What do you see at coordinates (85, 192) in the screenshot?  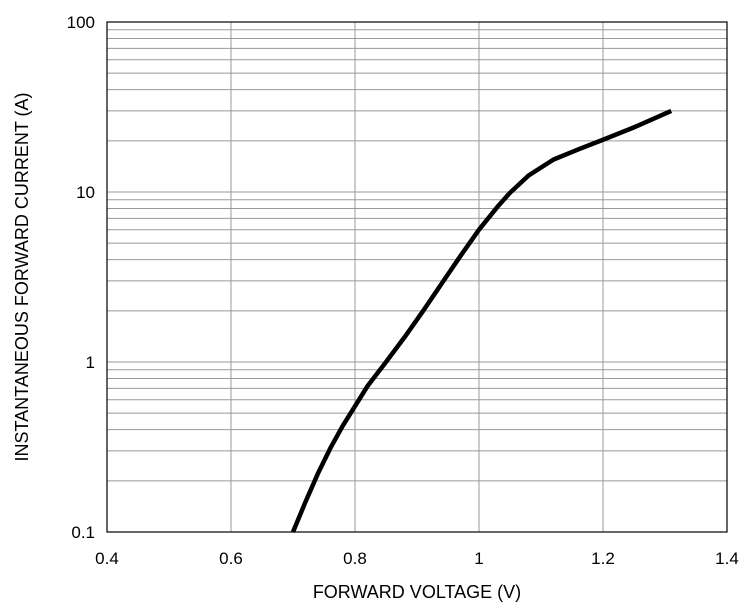 I see `y-tick-label: 10` at bounding box center [85, 192].